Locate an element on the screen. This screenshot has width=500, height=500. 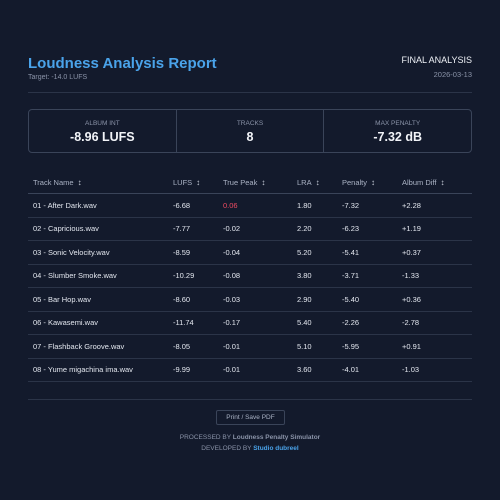
lufs-value: -7.77 is located at coordinates (193, 229).